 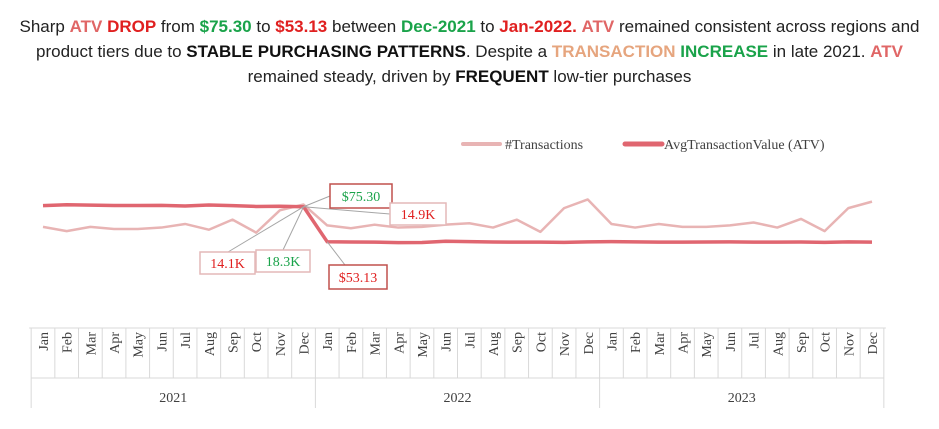 What do you see at coordinates (326, 51) in the screenshot?
I see `headline-segment: STABLE PURCHASING PATTERNS` at bounding box center [326, 51].